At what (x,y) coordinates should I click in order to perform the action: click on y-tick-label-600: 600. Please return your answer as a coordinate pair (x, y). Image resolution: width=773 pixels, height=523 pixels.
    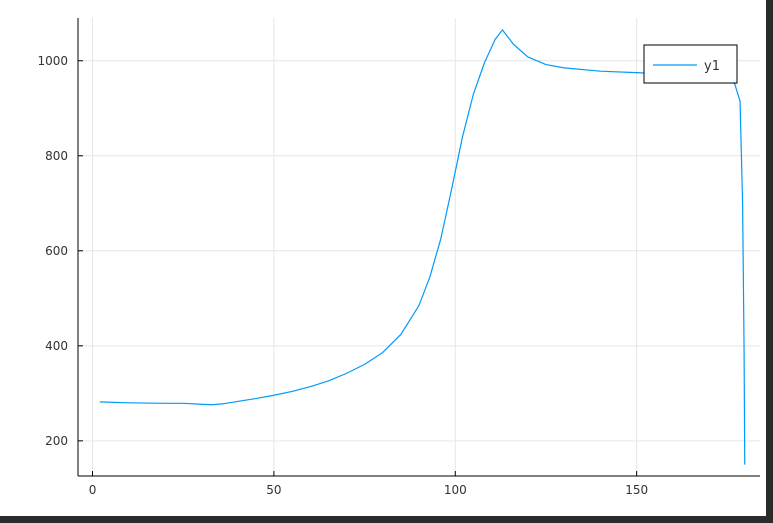
    Looking at the image, I should click on (56, 251).